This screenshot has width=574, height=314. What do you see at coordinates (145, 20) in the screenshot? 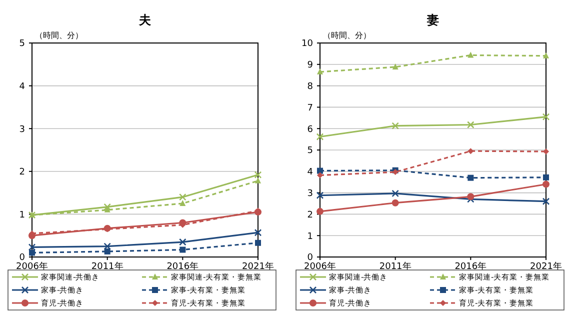
I see `chart-title: 夫` at bounding box center [145, 20].